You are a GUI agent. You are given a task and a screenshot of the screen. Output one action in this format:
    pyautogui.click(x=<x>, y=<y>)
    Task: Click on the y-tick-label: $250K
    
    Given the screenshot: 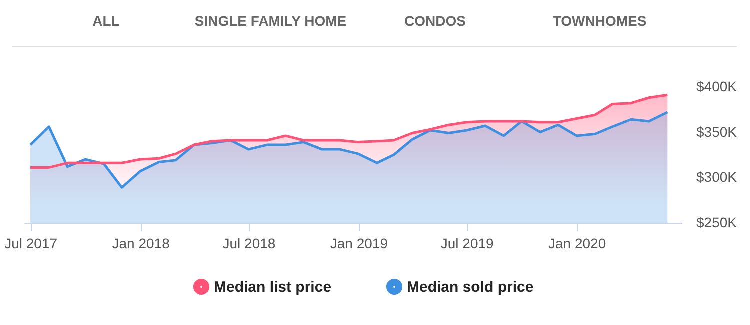 What is the action you would take?
    pyautogui.click(x=717, y=222)
    